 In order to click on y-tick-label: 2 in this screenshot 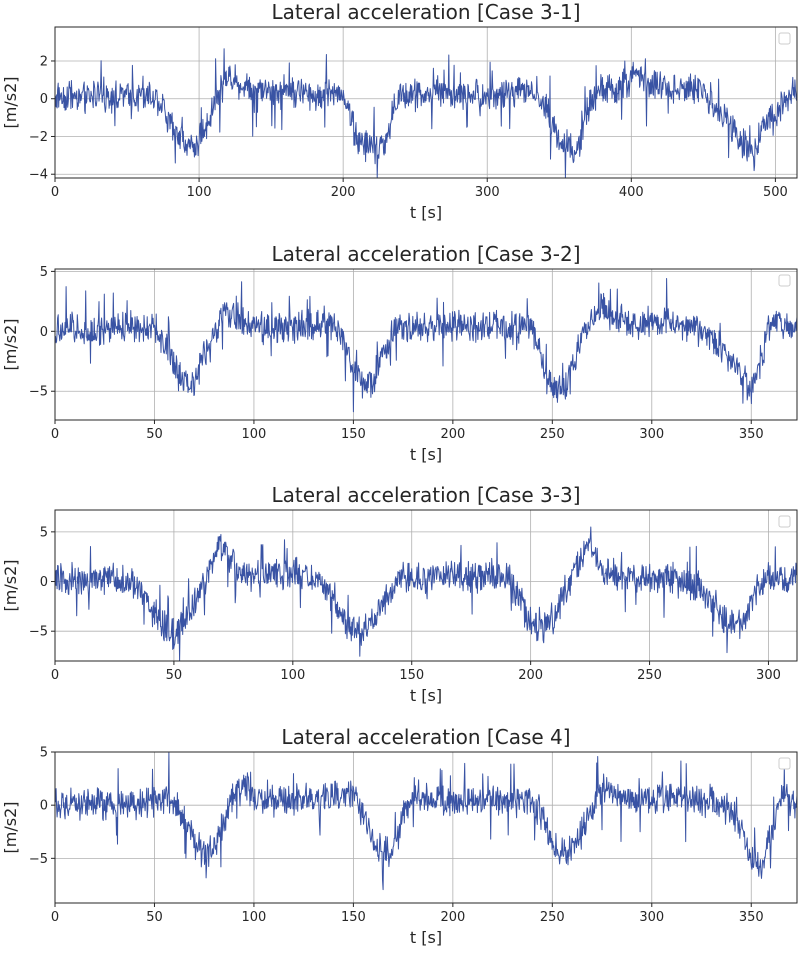, I will do `click(44, 61)`.